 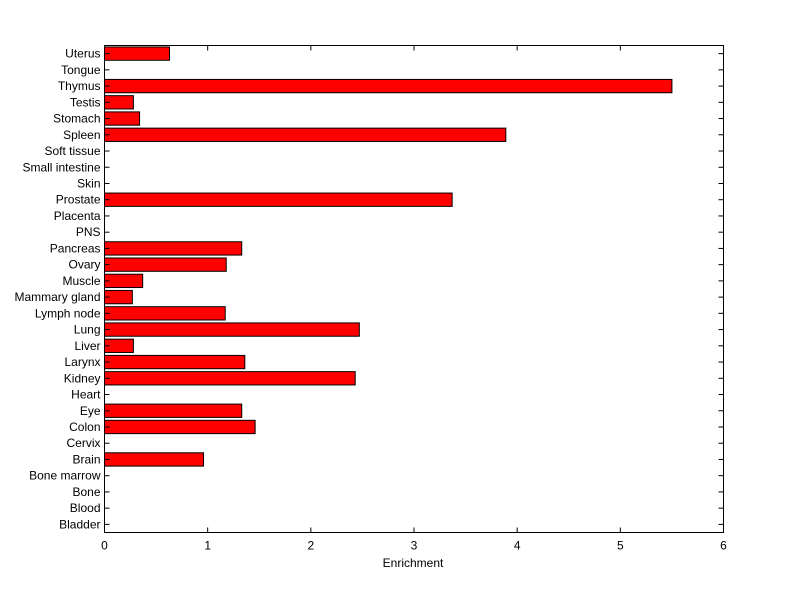 I want to click on bar-muscle, so click(x=124, y=281).